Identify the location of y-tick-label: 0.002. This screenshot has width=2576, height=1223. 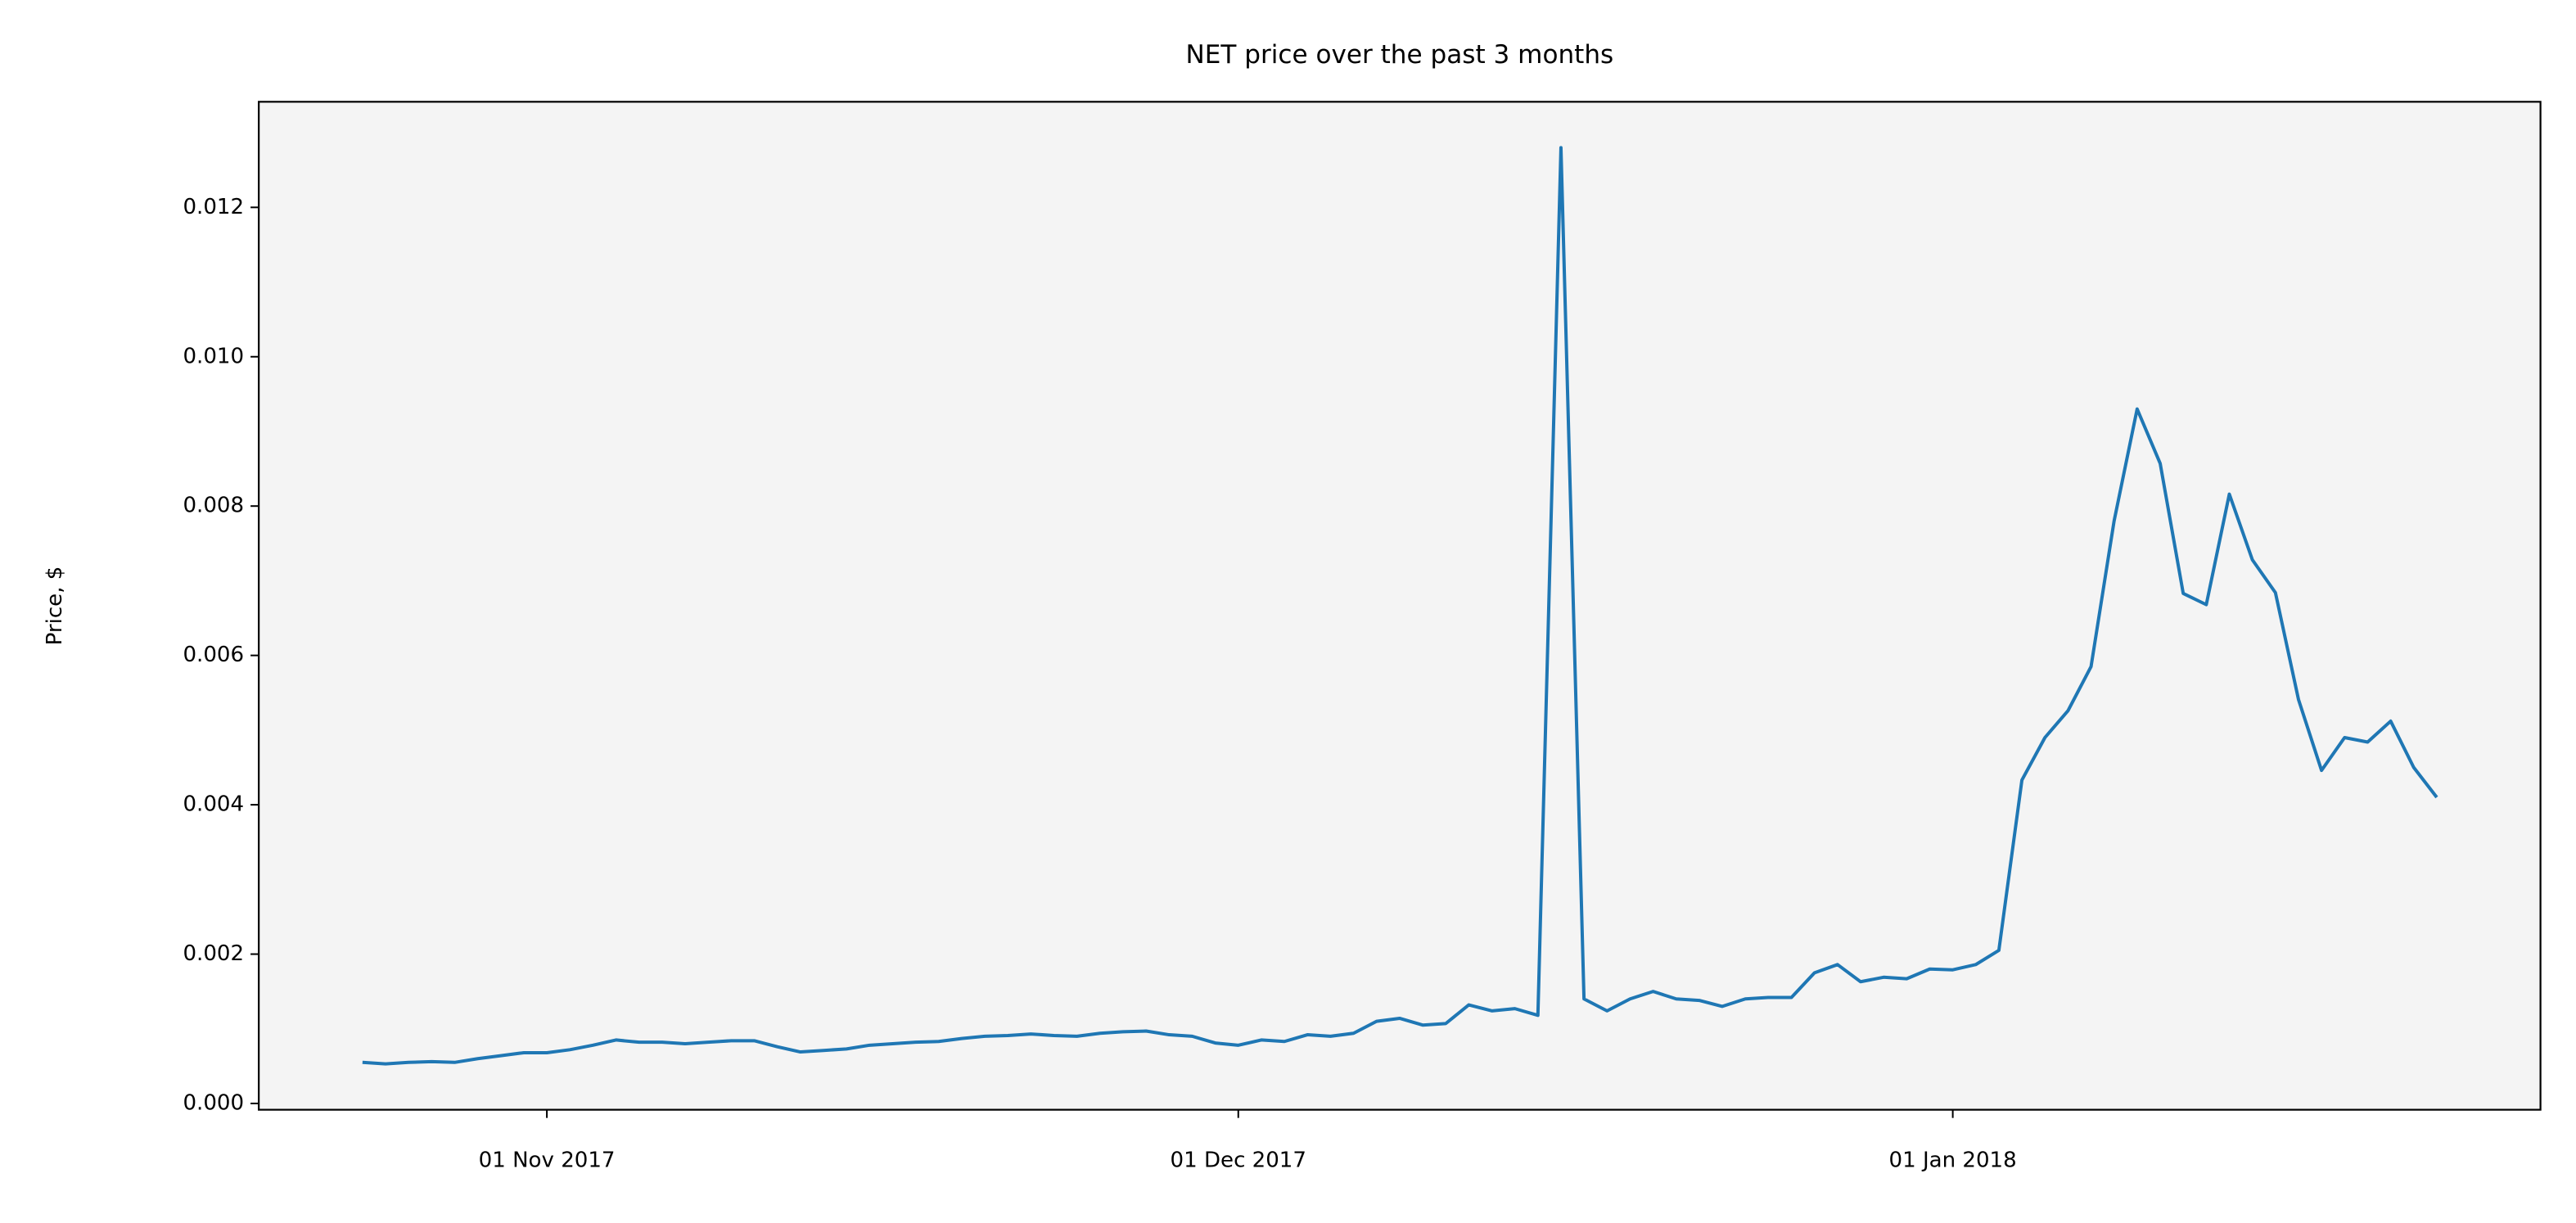
(213, 953).